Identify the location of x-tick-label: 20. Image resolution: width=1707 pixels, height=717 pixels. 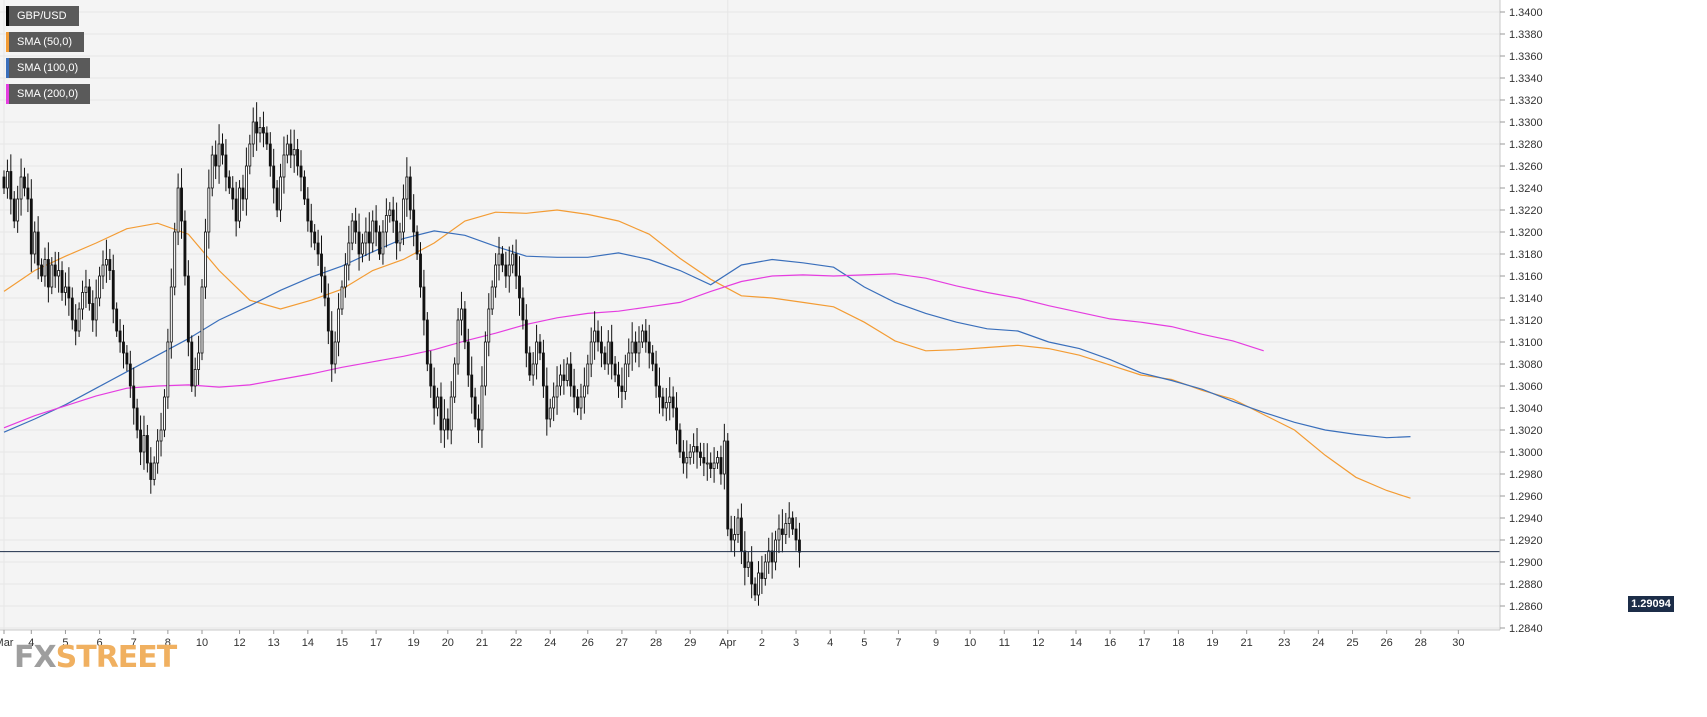
(448, 643).